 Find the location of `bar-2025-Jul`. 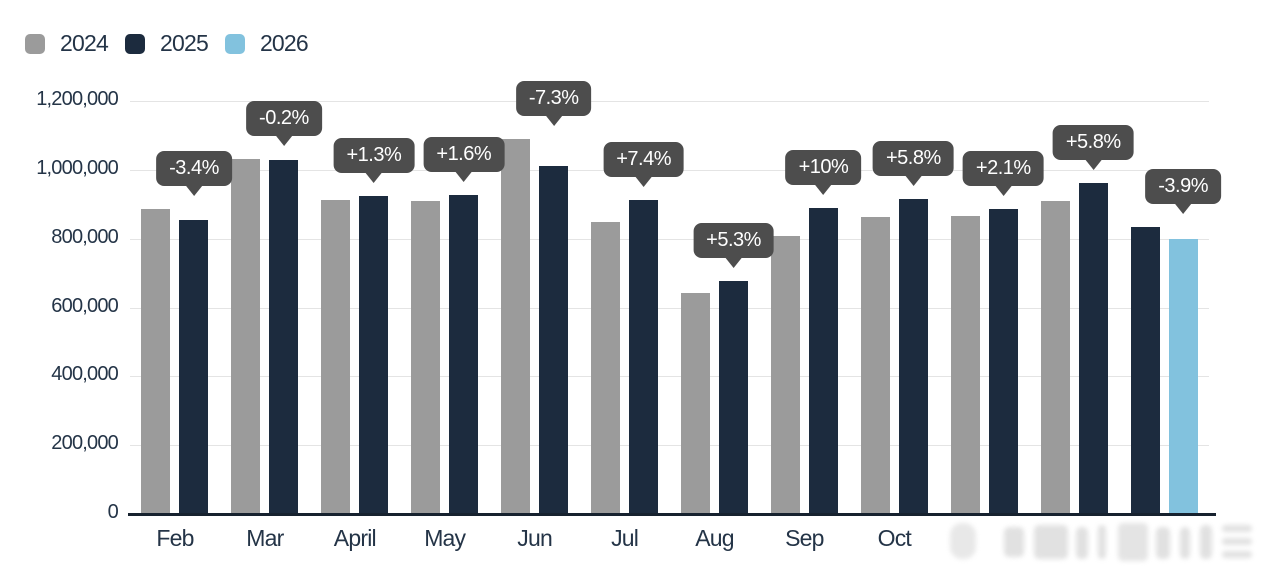

bar-2025-Jul is located at coordinates (644, 356).